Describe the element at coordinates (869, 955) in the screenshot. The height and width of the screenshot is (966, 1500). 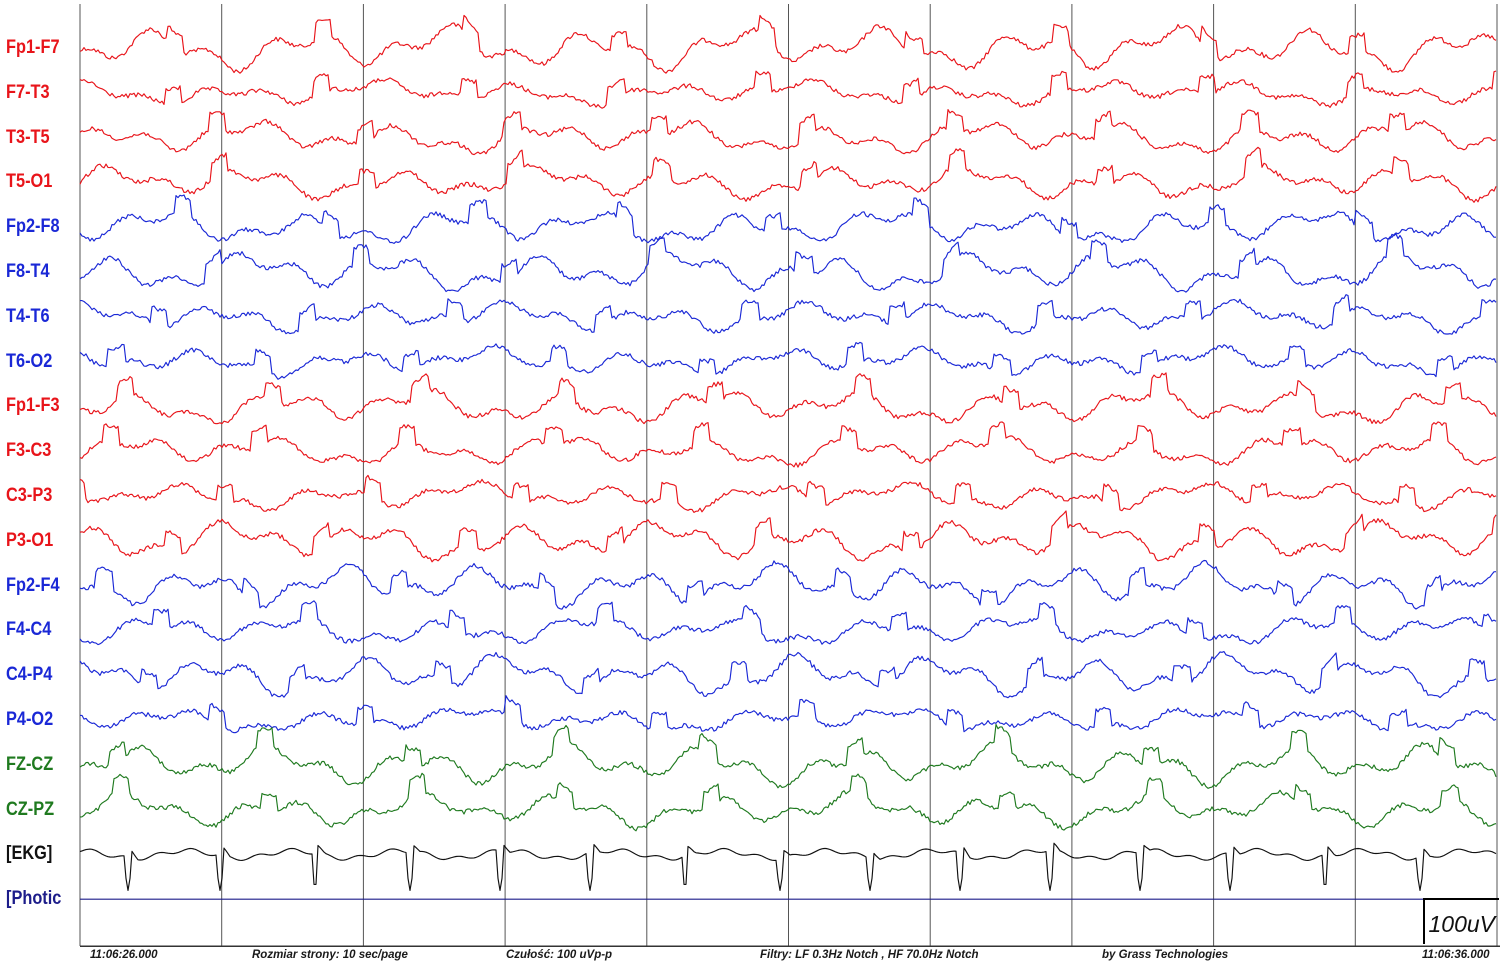
I see `filters-info: Filtry: LF 0.3Hz Notch , HF 70.0Hz Notch` at that location.